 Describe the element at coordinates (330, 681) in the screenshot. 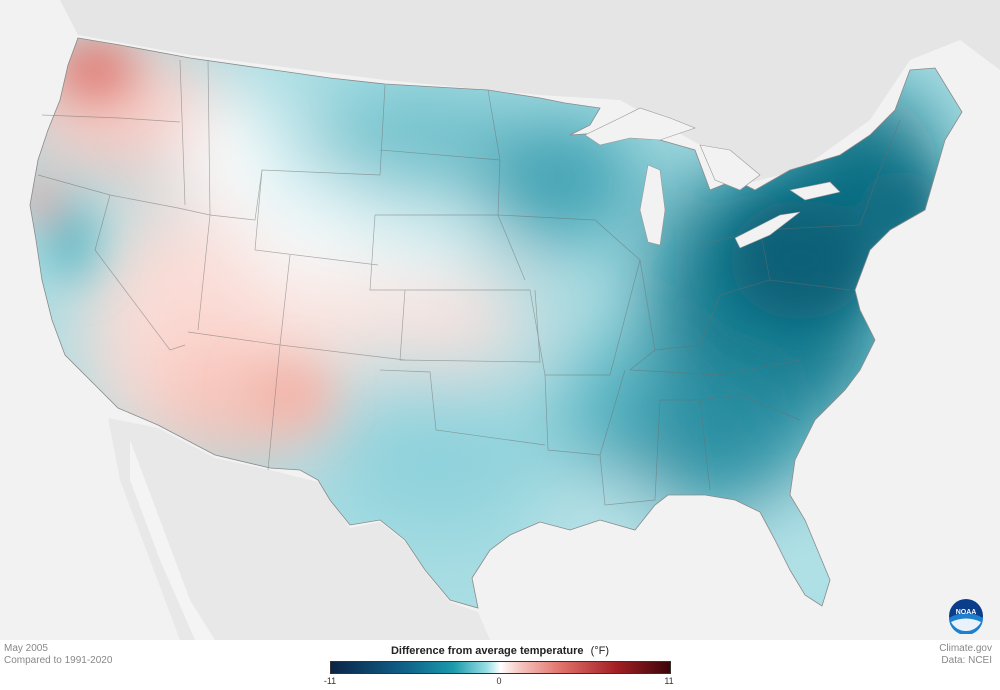

I see `legend-tick-min: -11` at that location.